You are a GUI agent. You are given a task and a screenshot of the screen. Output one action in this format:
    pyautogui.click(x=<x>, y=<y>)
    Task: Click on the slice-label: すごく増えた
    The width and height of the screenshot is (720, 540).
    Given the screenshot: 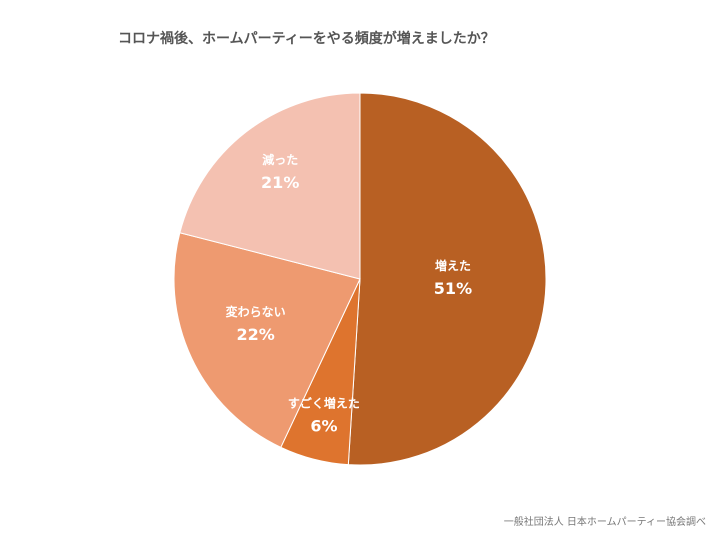 What is the action you would take?
    pyautogui.click(x=324, y=403)
    